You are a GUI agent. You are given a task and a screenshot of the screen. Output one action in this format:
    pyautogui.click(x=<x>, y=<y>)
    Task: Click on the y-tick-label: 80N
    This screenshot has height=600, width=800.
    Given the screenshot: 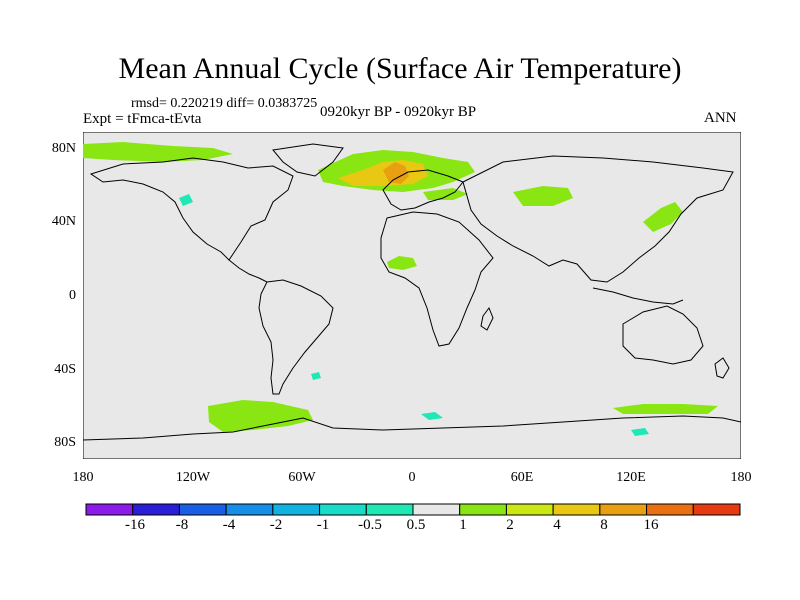 What is the action you would take?
    pyautogui.click(x=63, y=148)
    